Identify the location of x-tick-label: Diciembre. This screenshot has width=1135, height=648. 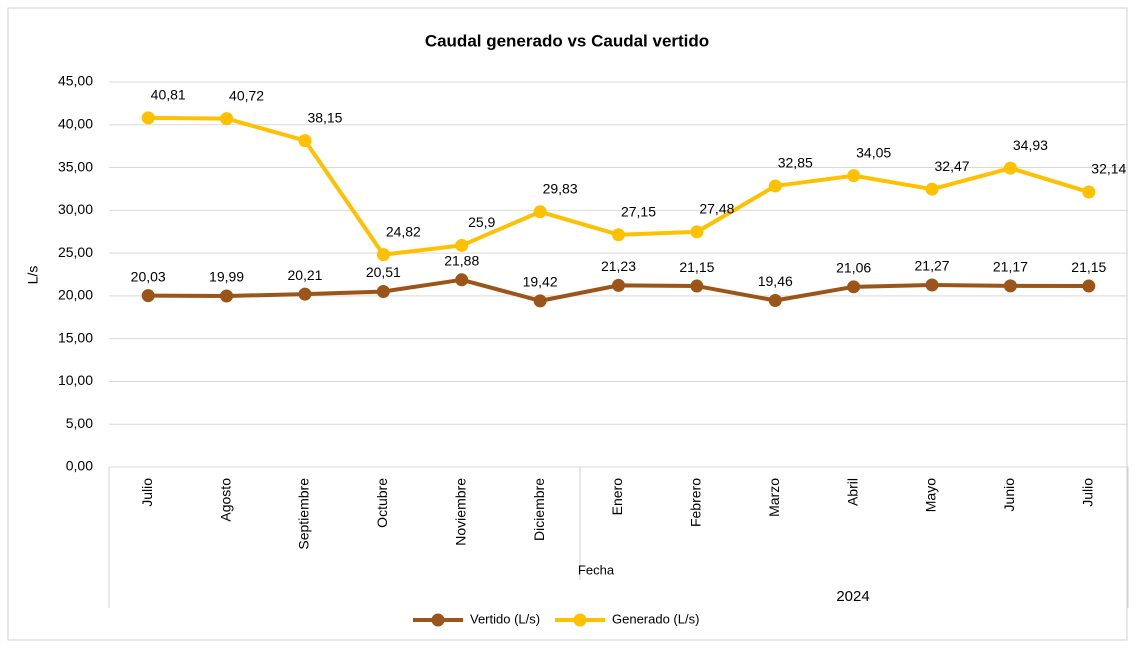
(539, 509).